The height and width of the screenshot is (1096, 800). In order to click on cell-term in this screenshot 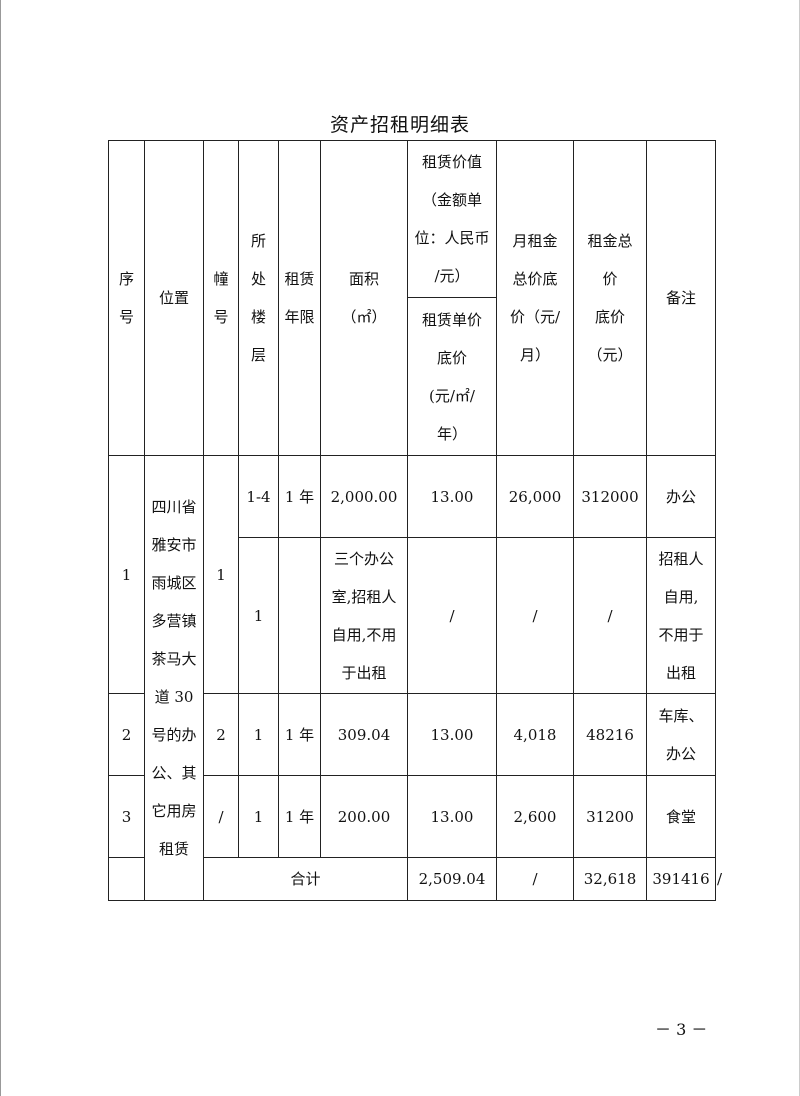, I will do `click(299, 615)`.